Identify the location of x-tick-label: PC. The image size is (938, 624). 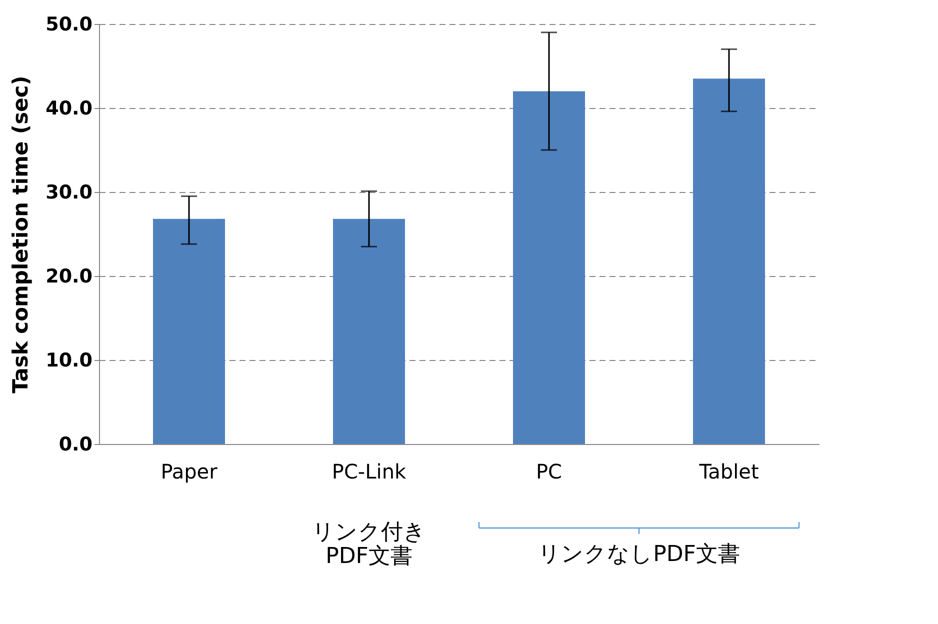
(549, 472).